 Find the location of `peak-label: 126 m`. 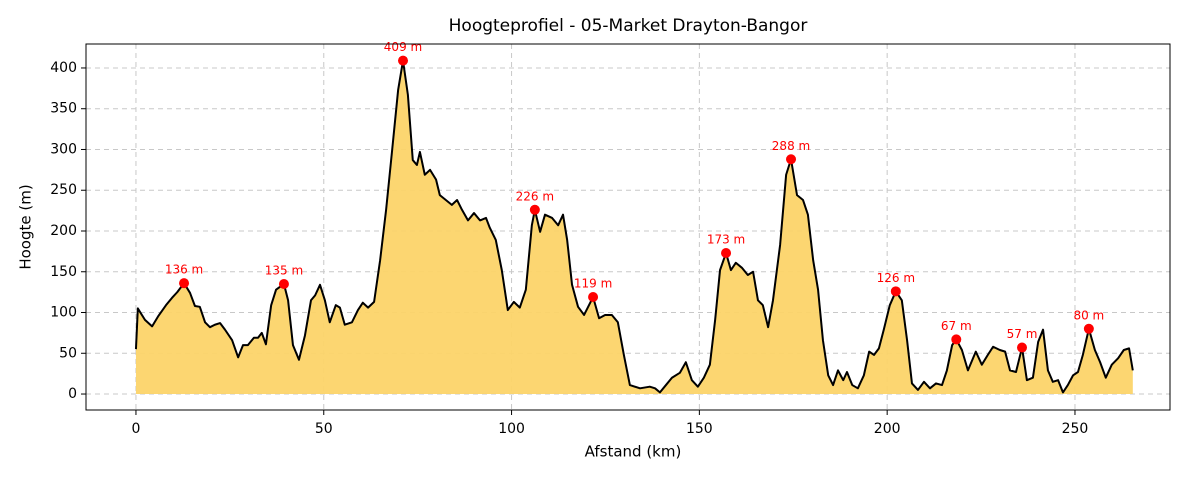

peak-label: 126 m is located at coordinates (896, 278).